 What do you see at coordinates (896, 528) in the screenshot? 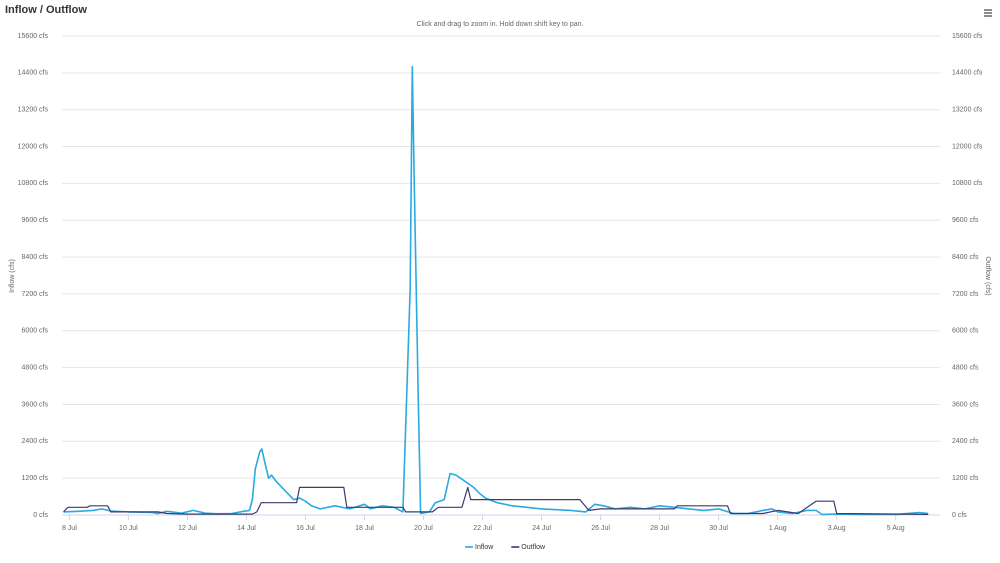
I see `x-tick-label: 5 Aug` at bounding box center [896, 528].